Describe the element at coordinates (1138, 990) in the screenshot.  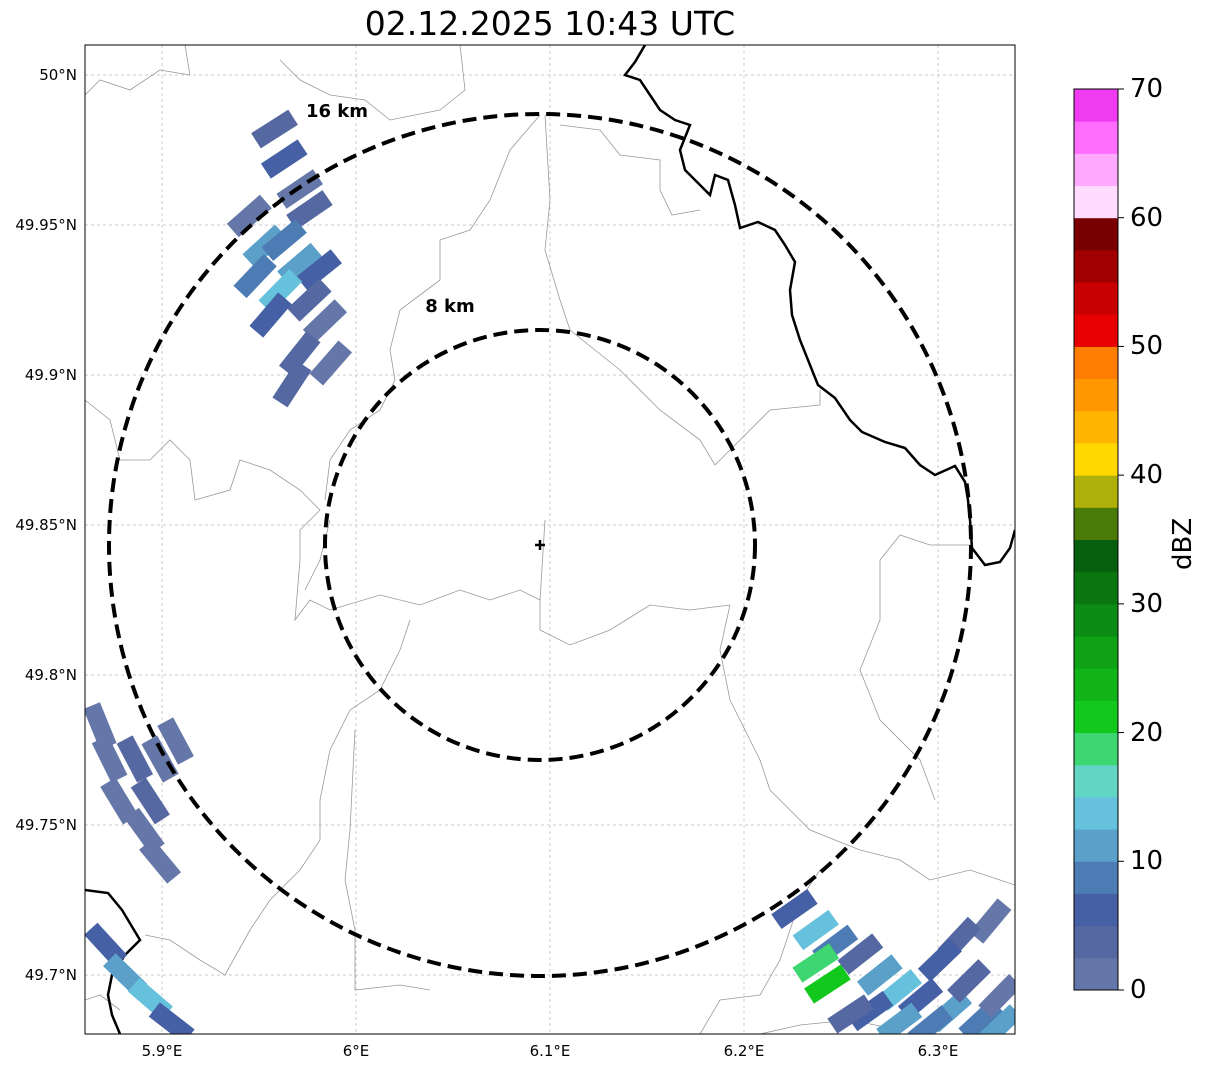
I see `colorbar-tick-label: 0` at that location.